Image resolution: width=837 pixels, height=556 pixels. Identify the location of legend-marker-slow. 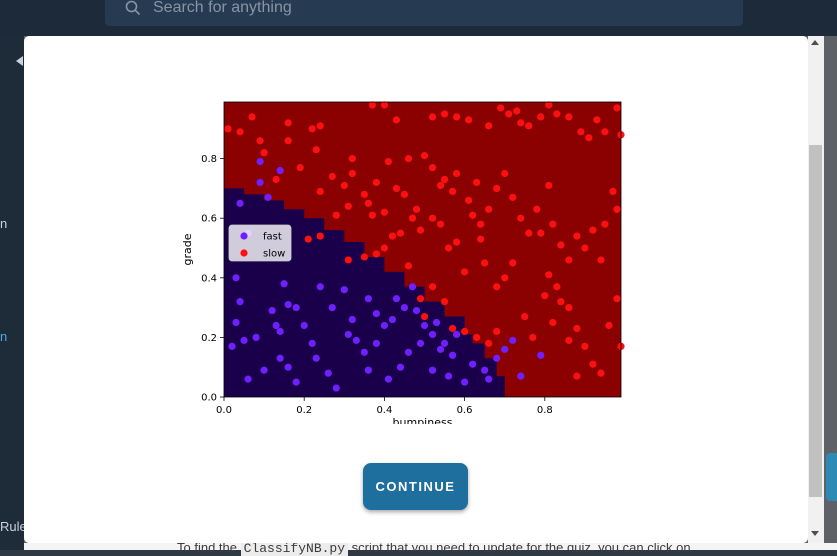
(244, 253).